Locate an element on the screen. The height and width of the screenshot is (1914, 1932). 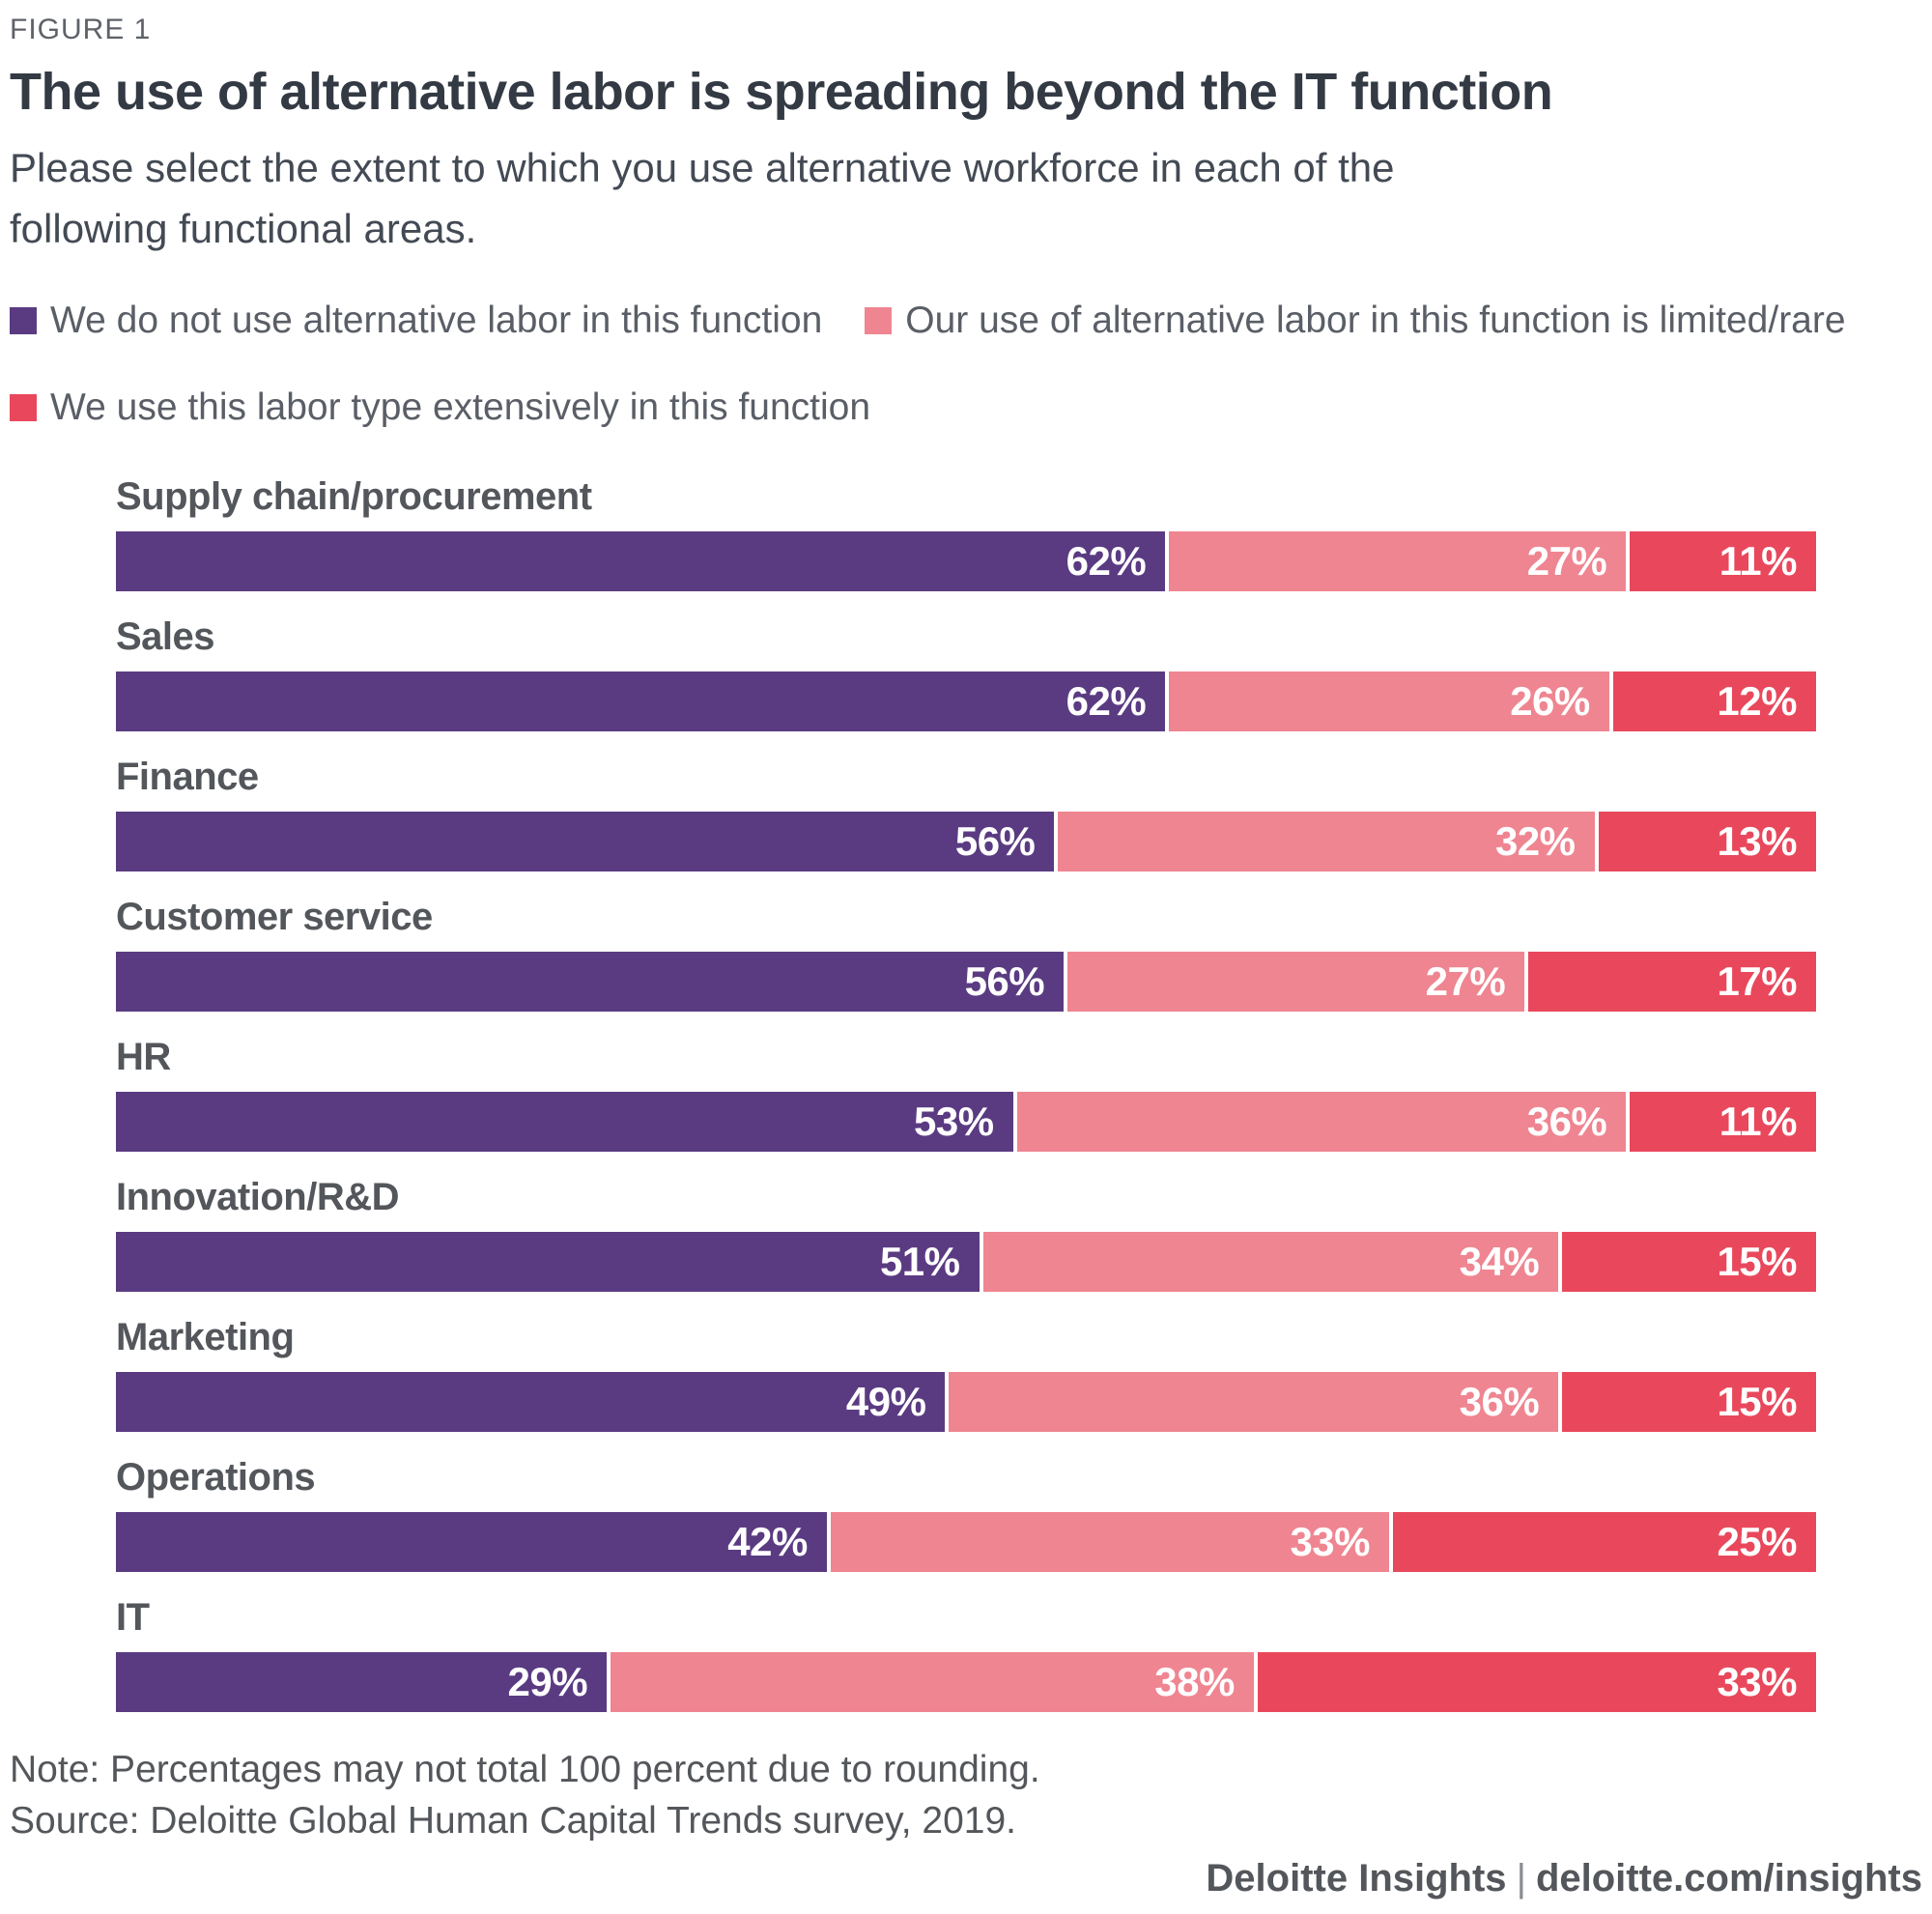
deloitte-insights-footer: Deloitte Insights | deloitte.com/insights is located at coordinates (1564, 1879).